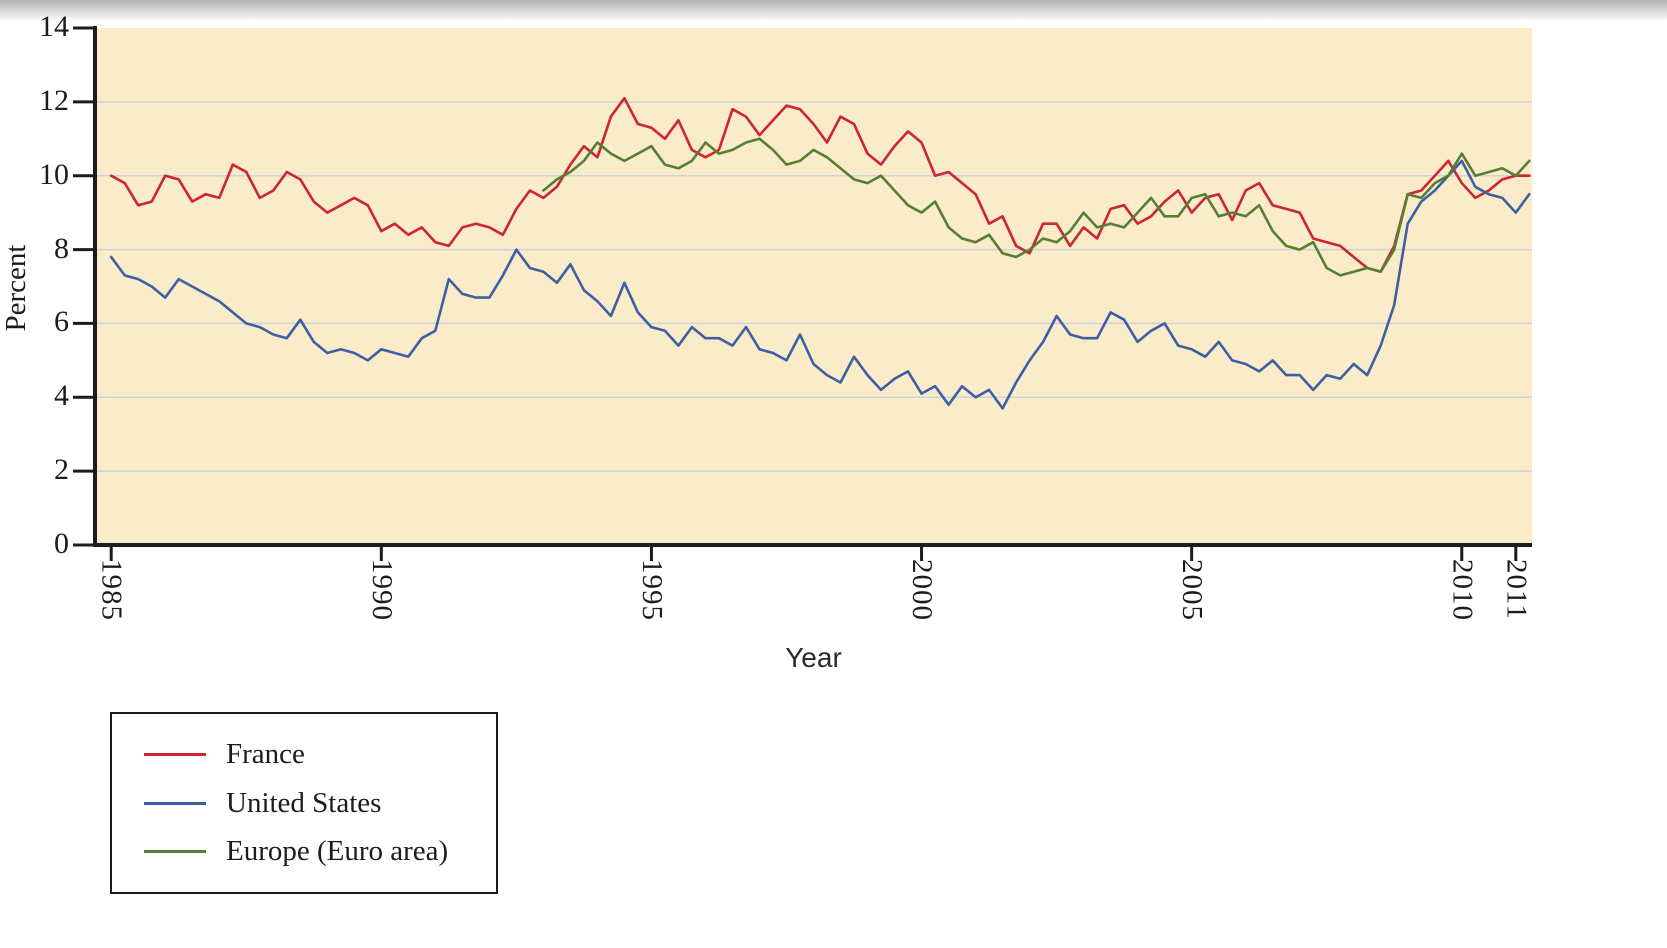 The width and height of the screenshot is (1667, 948). Describe the element at coordinates (337, 851) in the screenshot. I see `legend-label-europe: Europe (Euro area)` at that location.